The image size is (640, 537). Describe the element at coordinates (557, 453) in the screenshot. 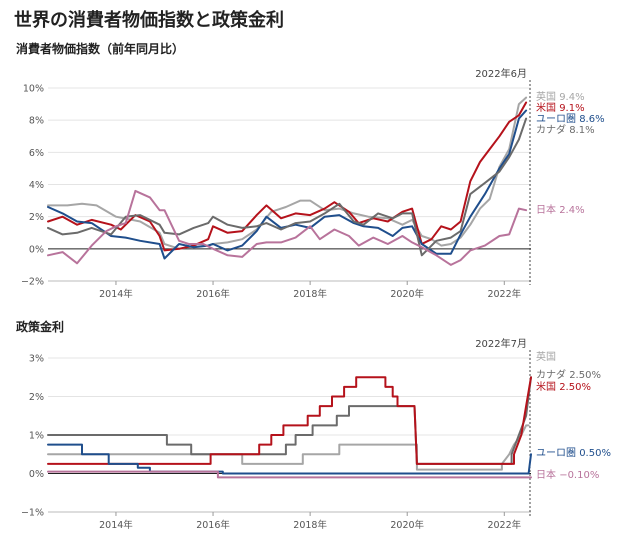

I see `chart1-series-name-3: ユーロ圏` at that location.